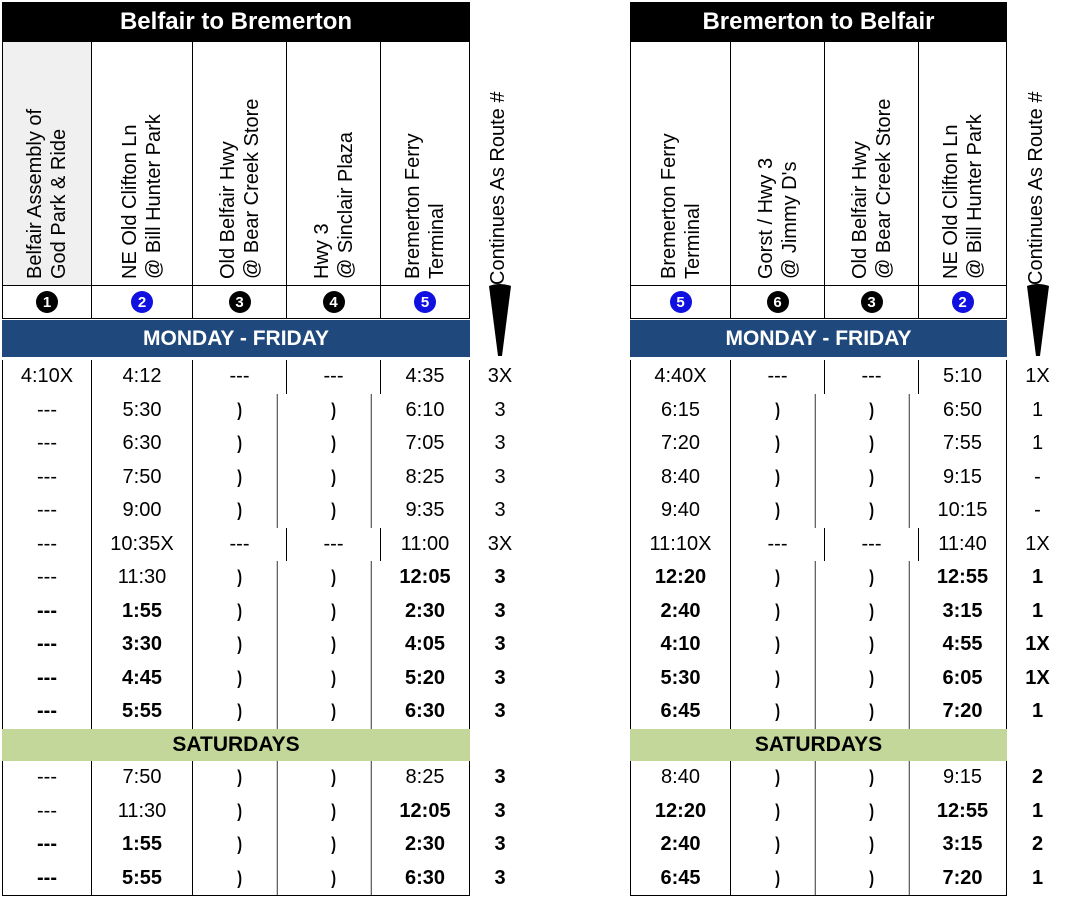 The image size is (1065, 912). Describe the element at coordinates (142, 511) in the screenshot. I see `time-cell: 9:00` at that location.